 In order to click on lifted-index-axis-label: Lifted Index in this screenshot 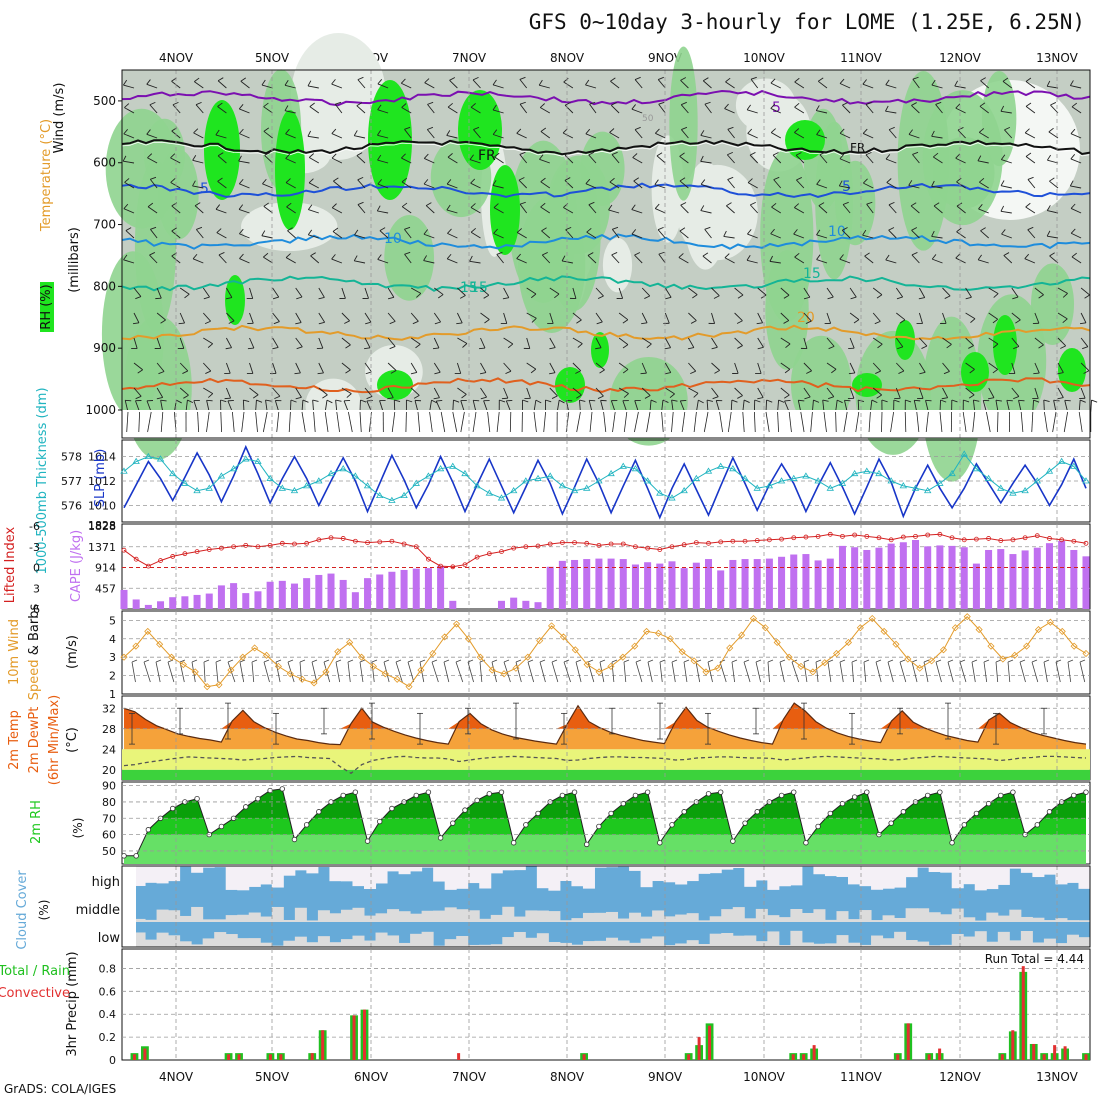, I will do `click(10, 564)`.